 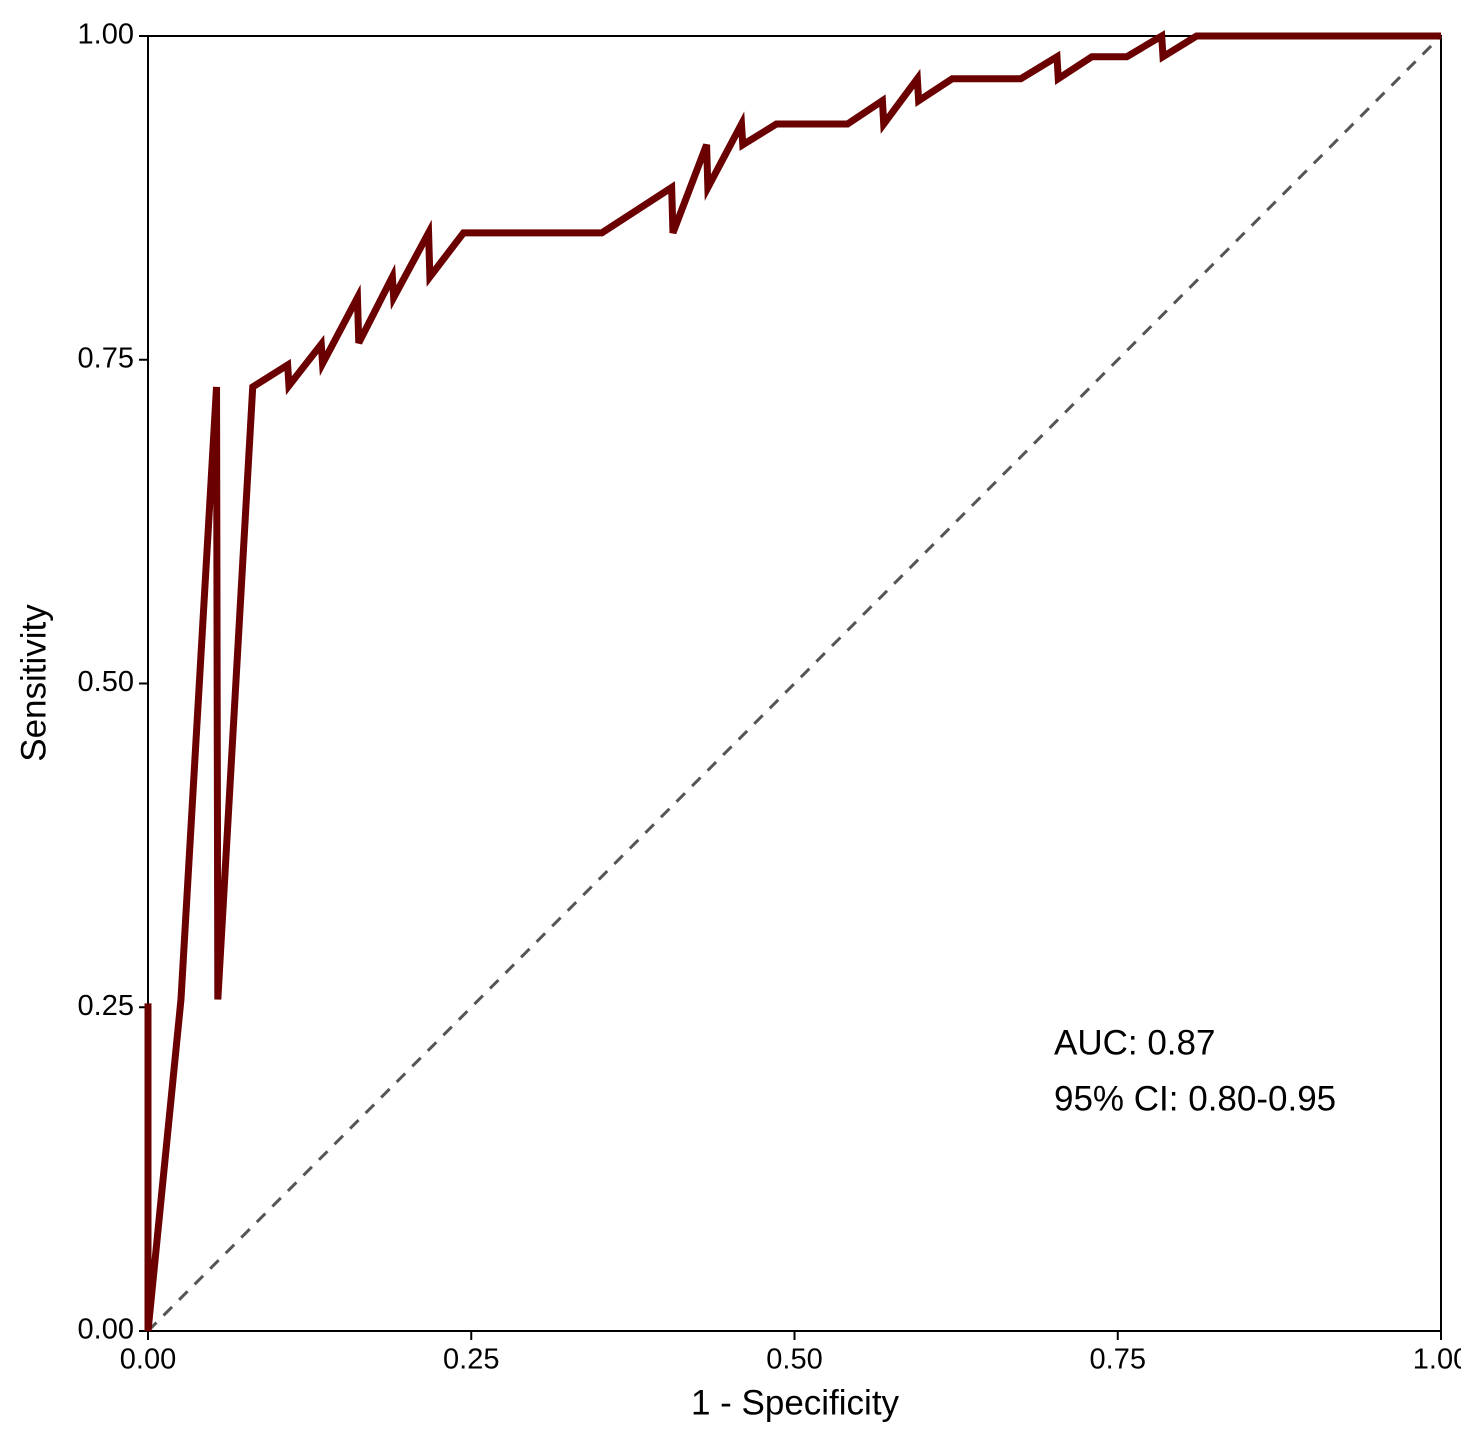 I want to click on x-tick-label: 0.00, so click(x=148, y=1360).